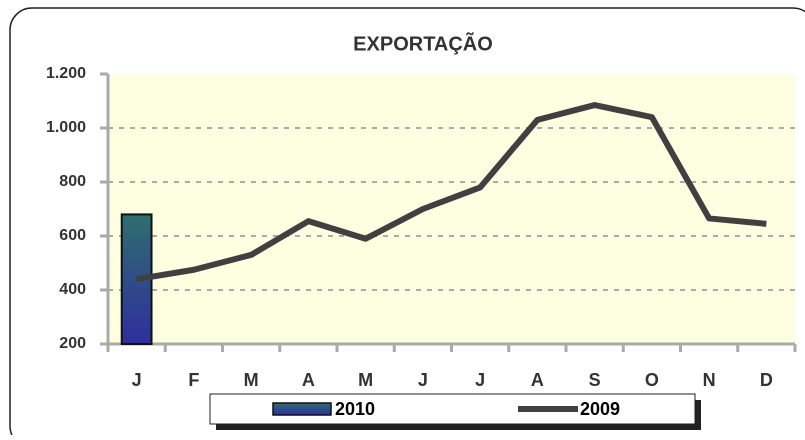 The height and width of the screenshot is (440, 805). Describe the element at coordinates (355, 409) in the screenshot. I see `legend-label: 2010` at that location.